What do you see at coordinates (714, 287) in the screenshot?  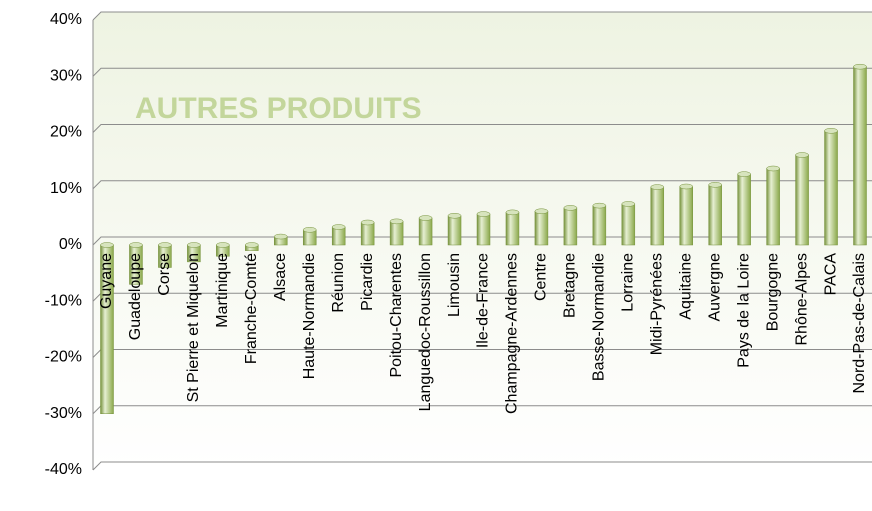 I see `x-tick-label: Auvergne` at bounding box center [714, 287].